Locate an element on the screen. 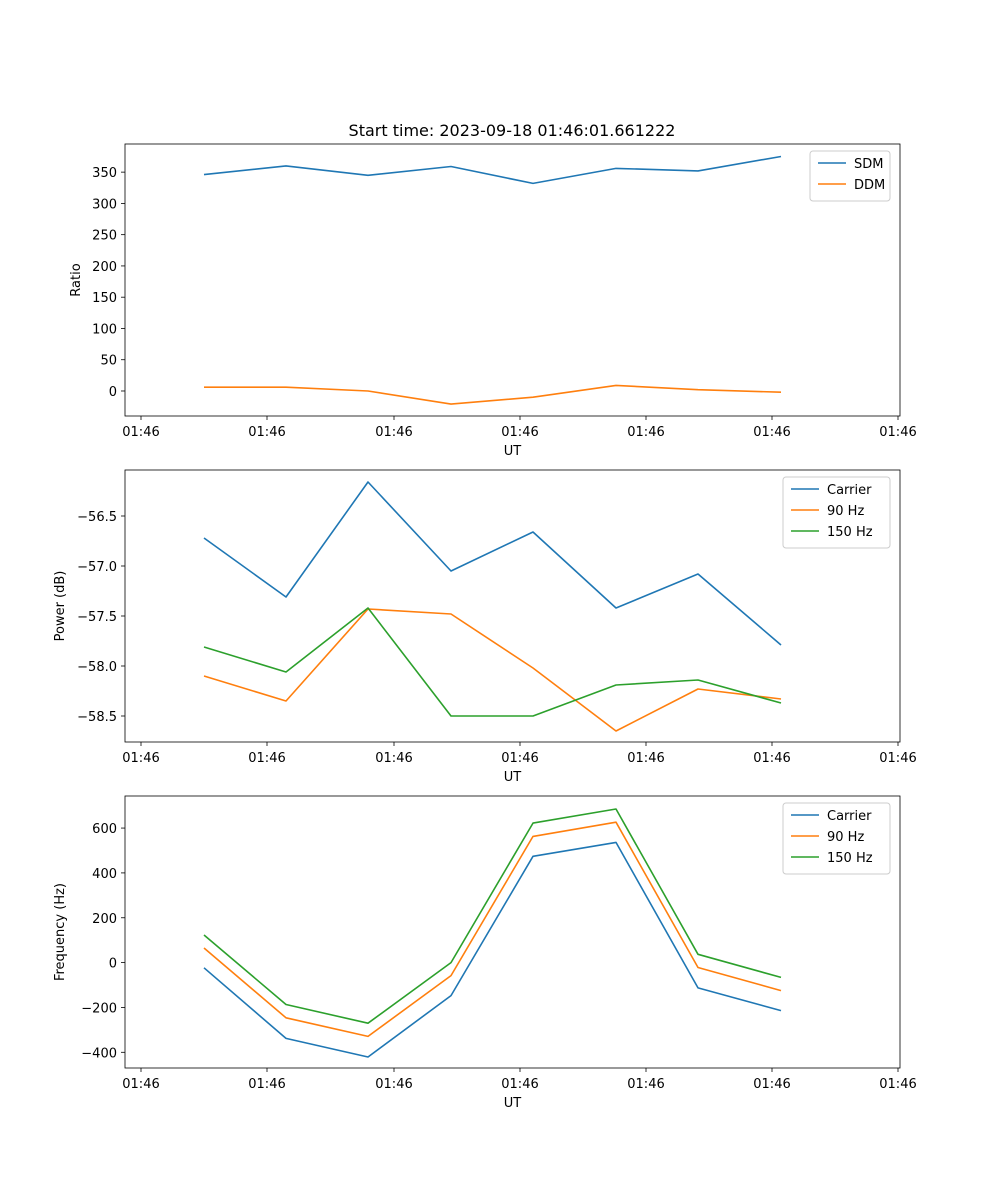 This screenshot has width=1000, height=1200. y-tick-label: −56.5 is located at coordinates (97, 517).